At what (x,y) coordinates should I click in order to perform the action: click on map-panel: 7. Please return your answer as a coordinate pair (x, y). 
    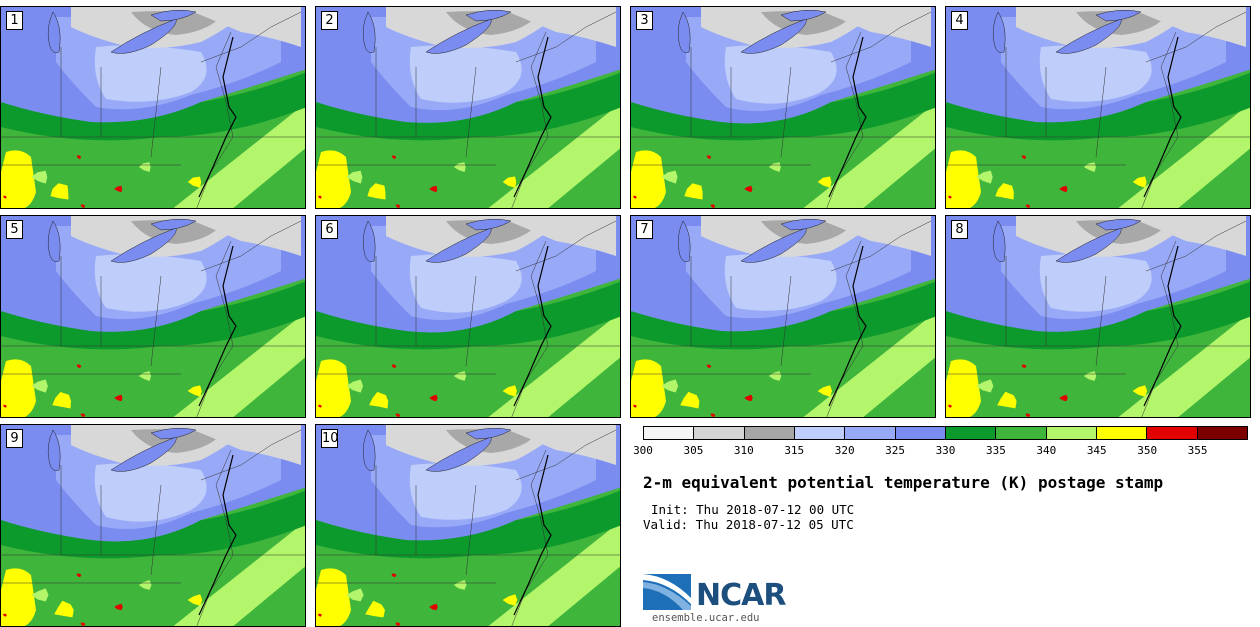
    Looking at the image, I should click on (783, 316).